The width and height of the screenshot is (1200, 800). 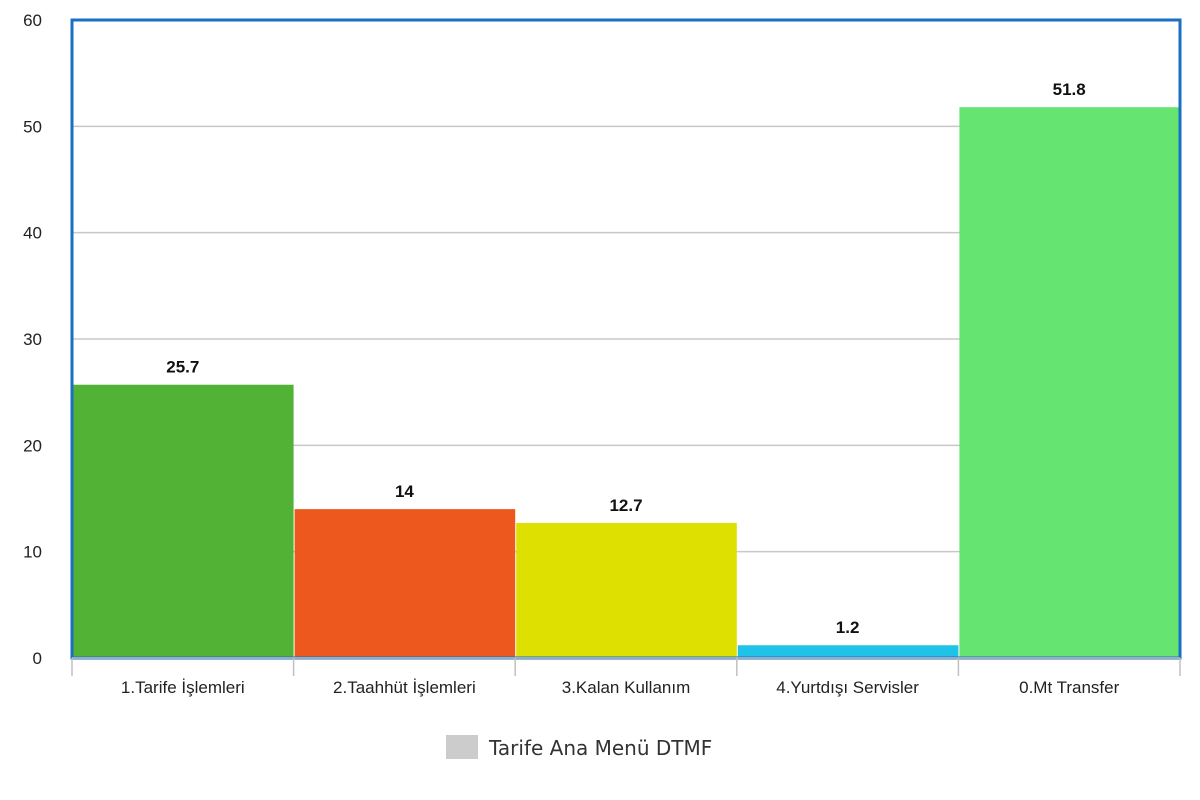 I want to click on y-tick-label: 20, so click(x=32, y=445).